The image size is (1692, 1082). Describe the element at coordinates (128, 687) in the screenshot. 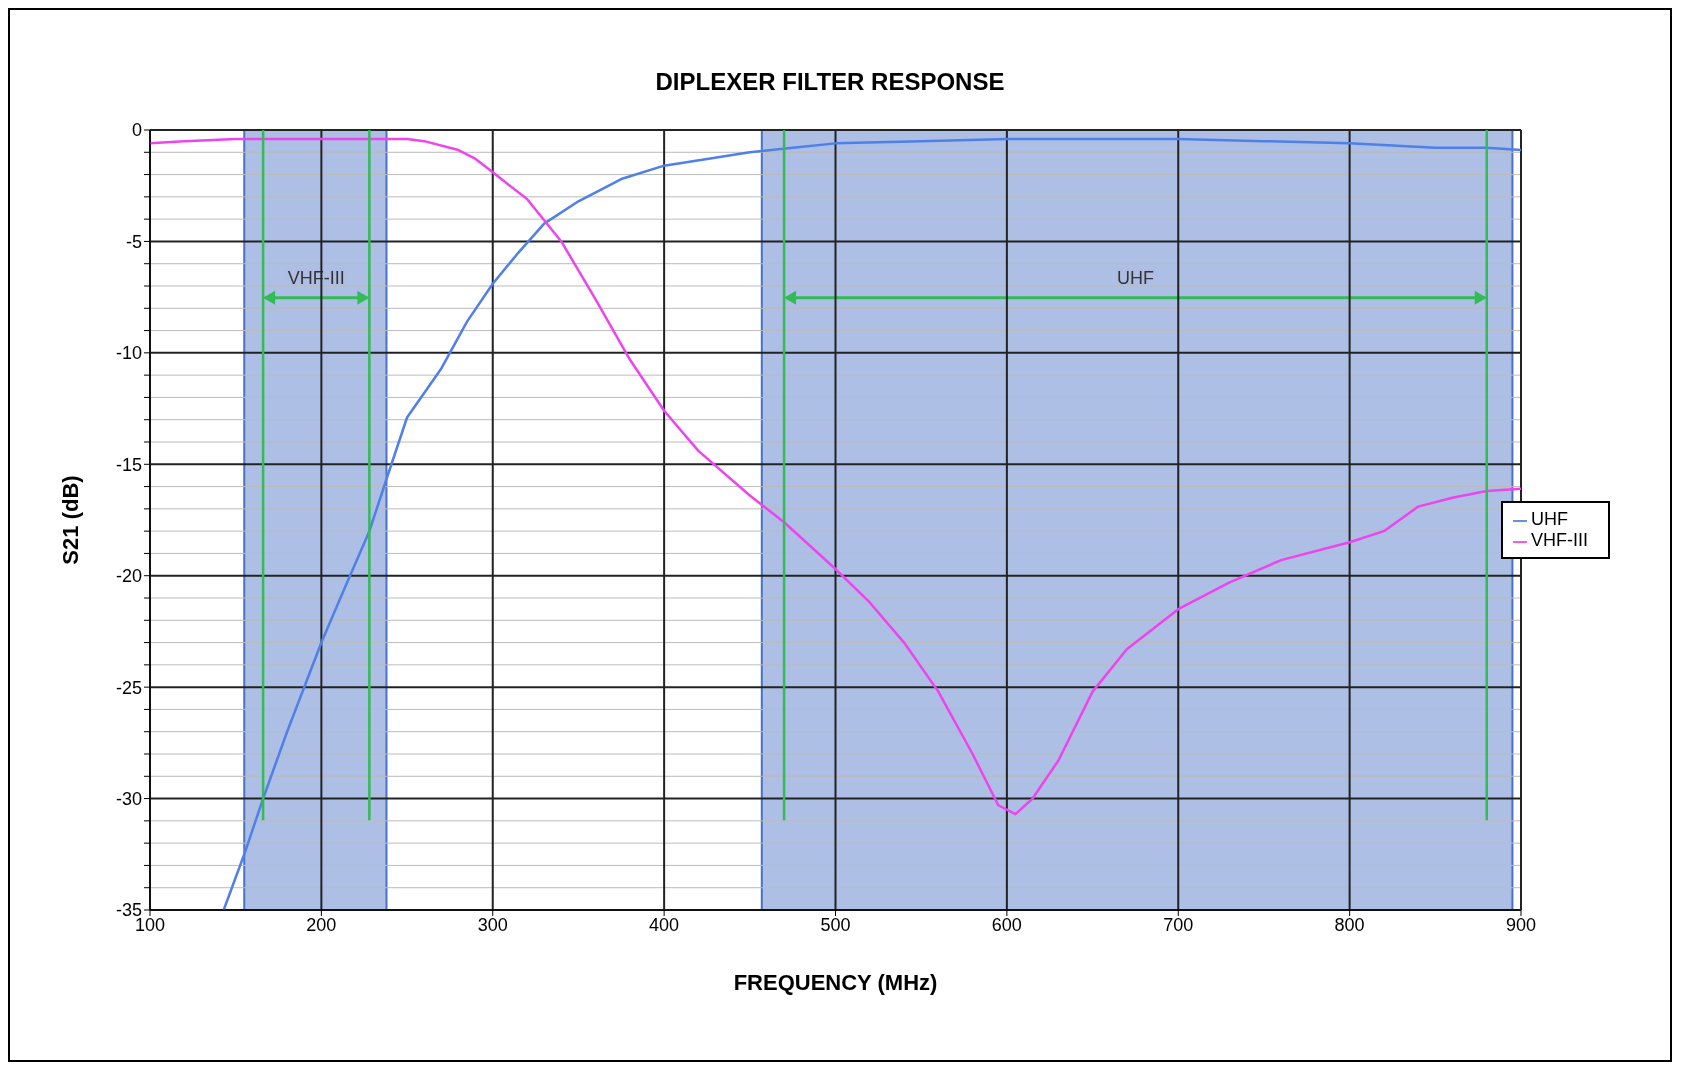

I see `y-tick-label: -25` at that location.